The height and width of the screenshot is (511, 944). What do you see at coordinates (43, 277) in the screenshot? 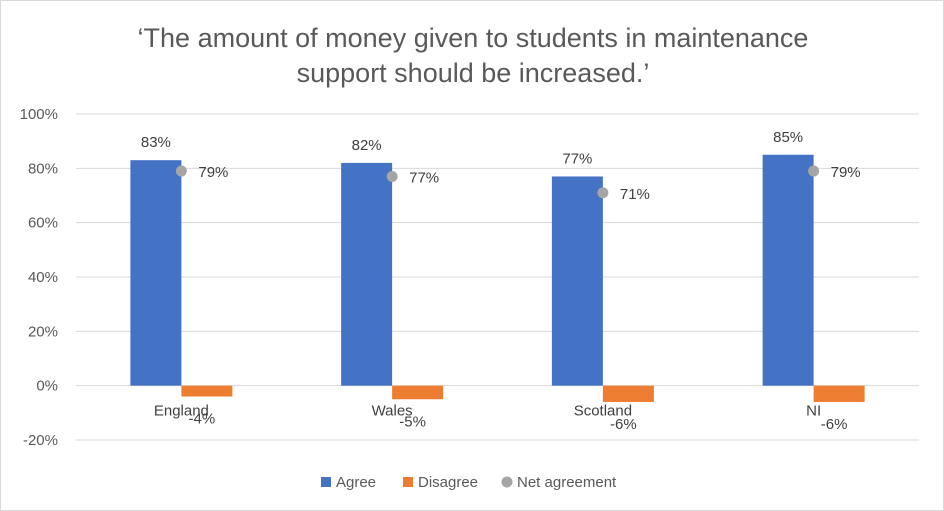
I see `y-tick-label: 40%` at bounding box center [43, 277].